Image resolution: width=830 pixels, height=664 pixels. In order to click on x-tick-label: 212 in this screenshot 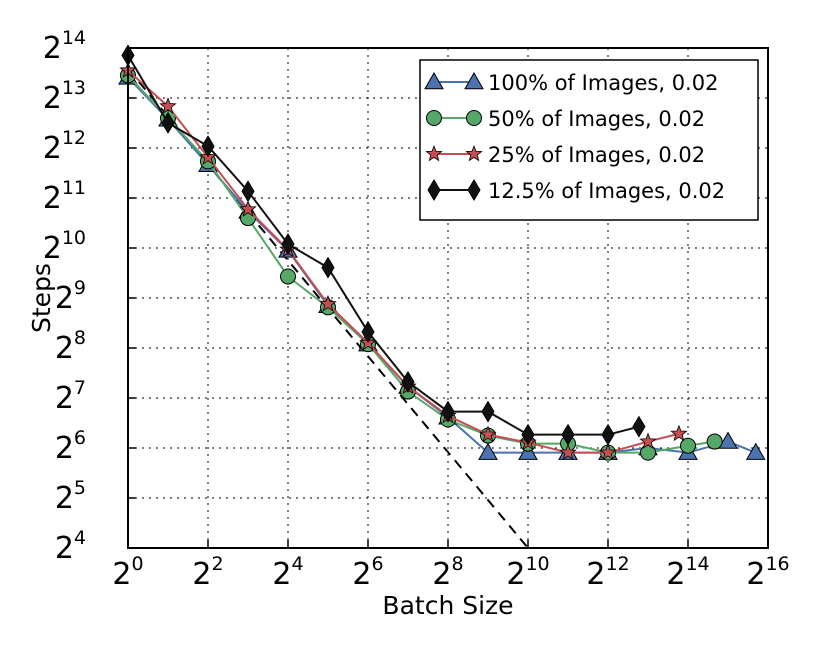, I will do `click(607, 572)`.